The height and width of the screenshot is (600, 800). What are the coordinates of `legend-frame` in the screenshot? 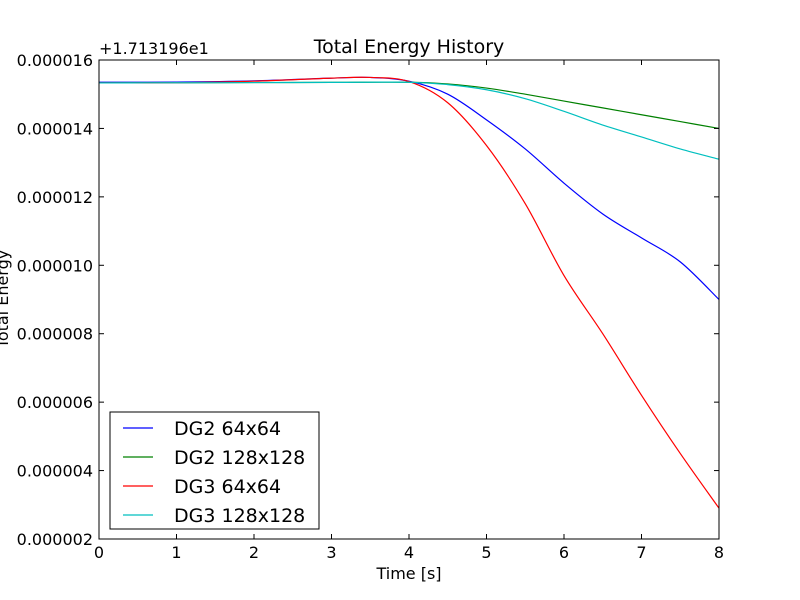 It's located at (214, 470).